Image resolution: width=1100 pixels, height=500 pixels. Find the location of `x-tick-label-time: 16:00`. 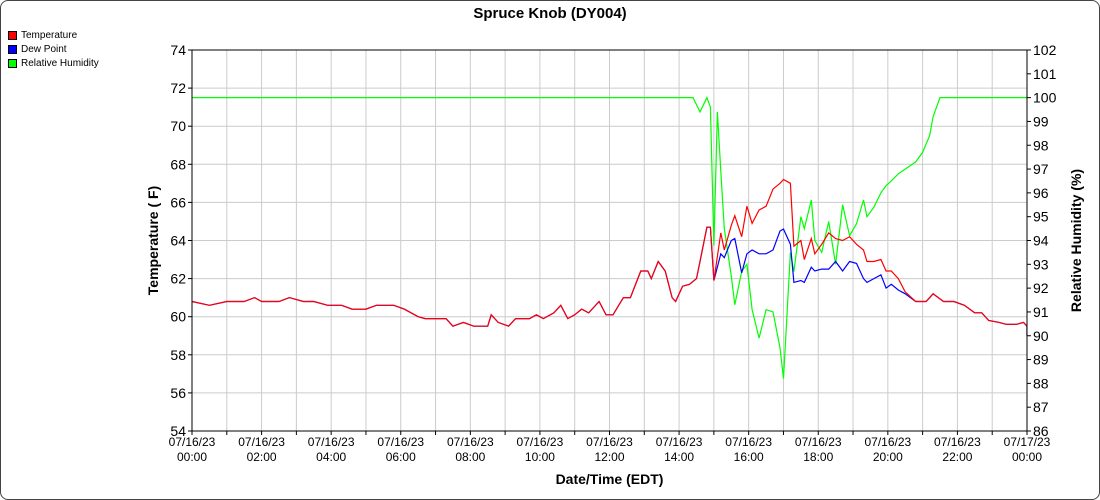

x-tick-label-time: 16:00 is located at coordinates (749, 457).